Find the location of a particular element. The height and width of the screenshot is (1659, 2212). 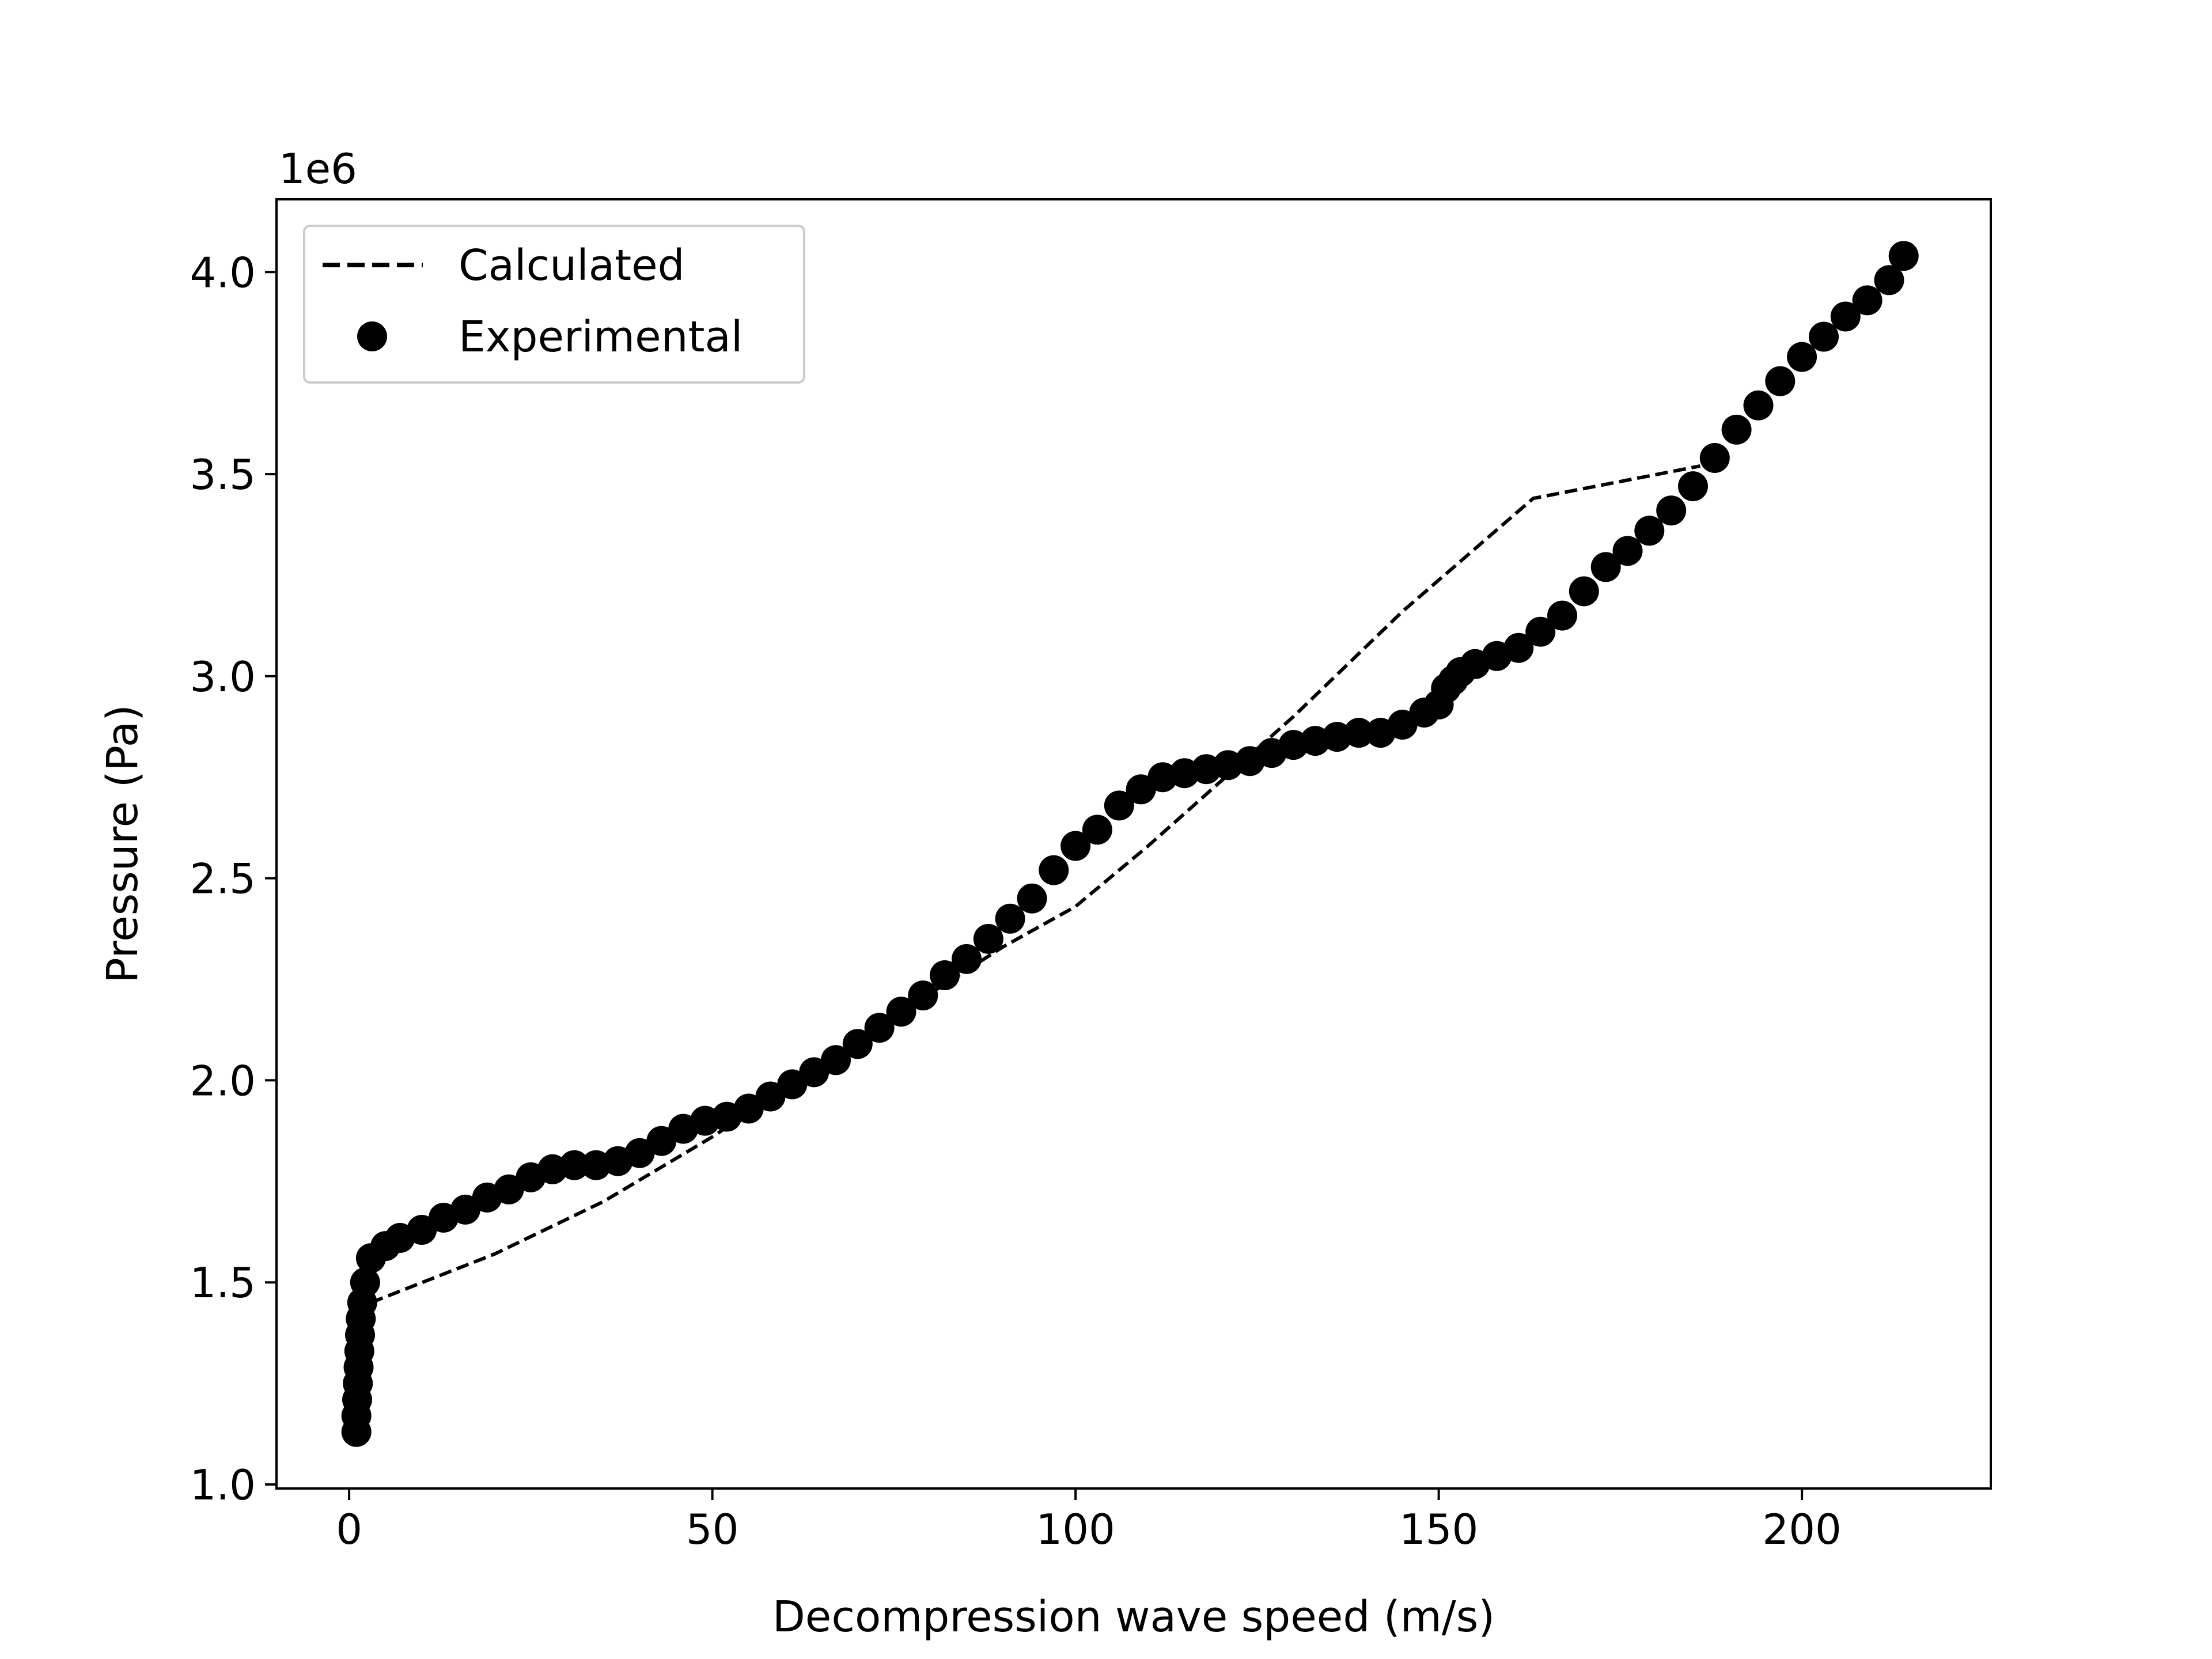

y-tick-label: 1.0 is located at coordinates (223, 1485).